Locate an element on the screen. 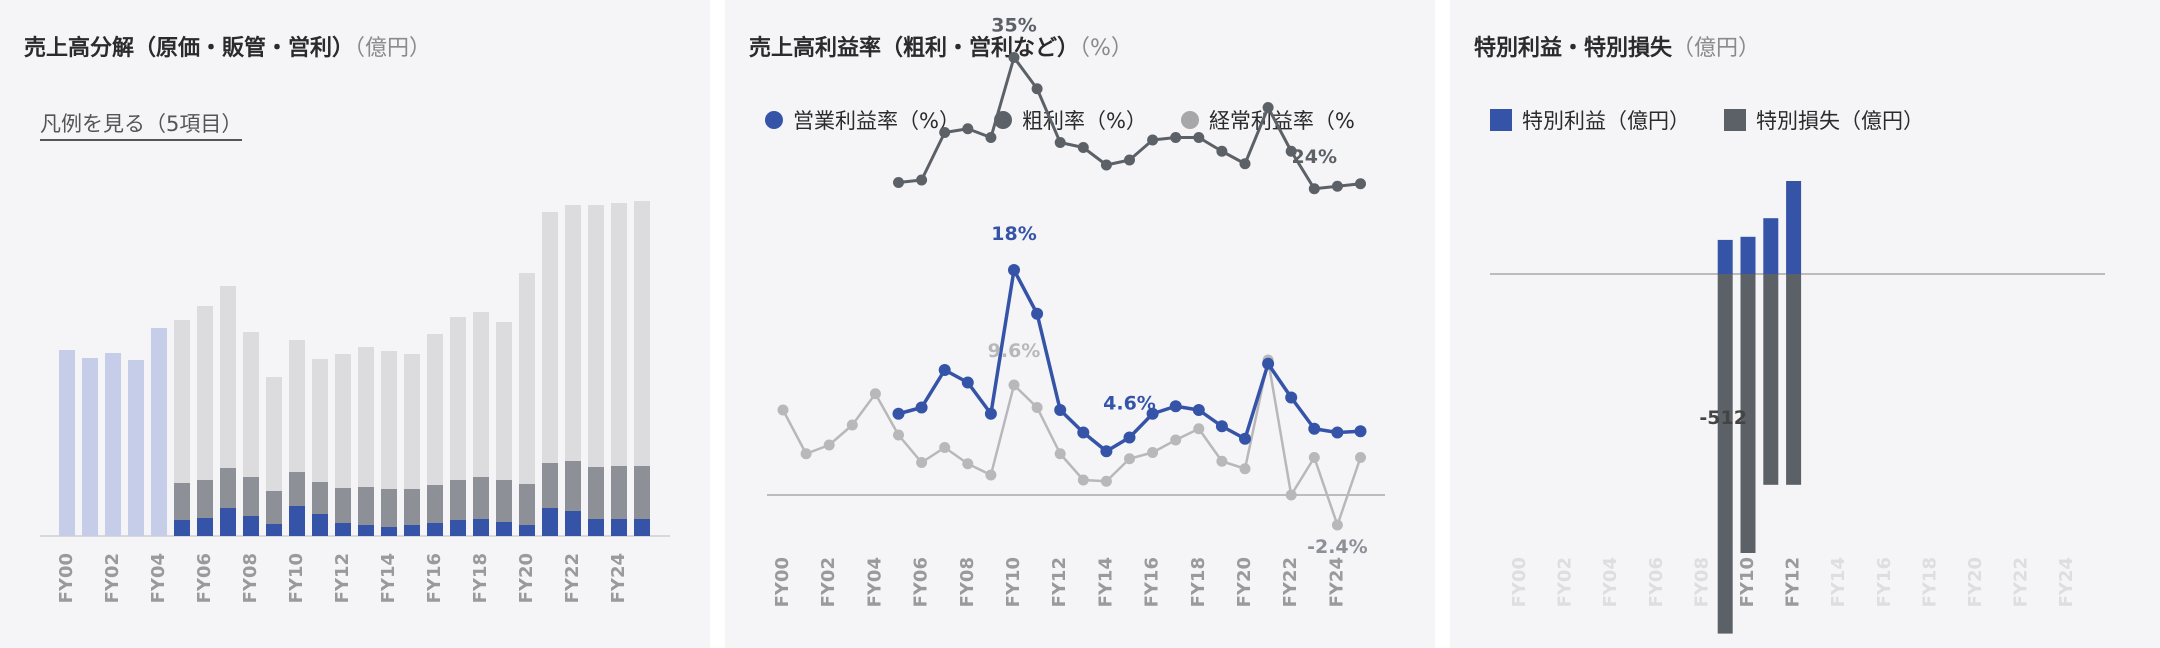 The width and height of the screenshot is (2160, 648). legend-square-icon is located at coordinates (1501, 120).